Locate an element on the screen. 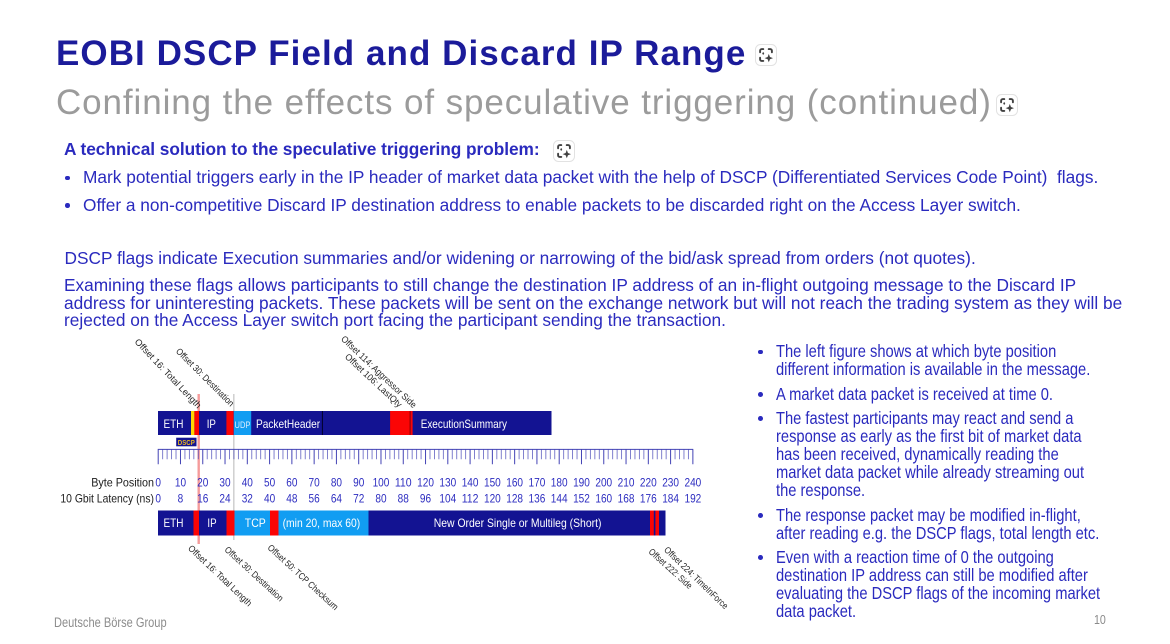  svg-text: 16 is located at coordinates (202, 498).